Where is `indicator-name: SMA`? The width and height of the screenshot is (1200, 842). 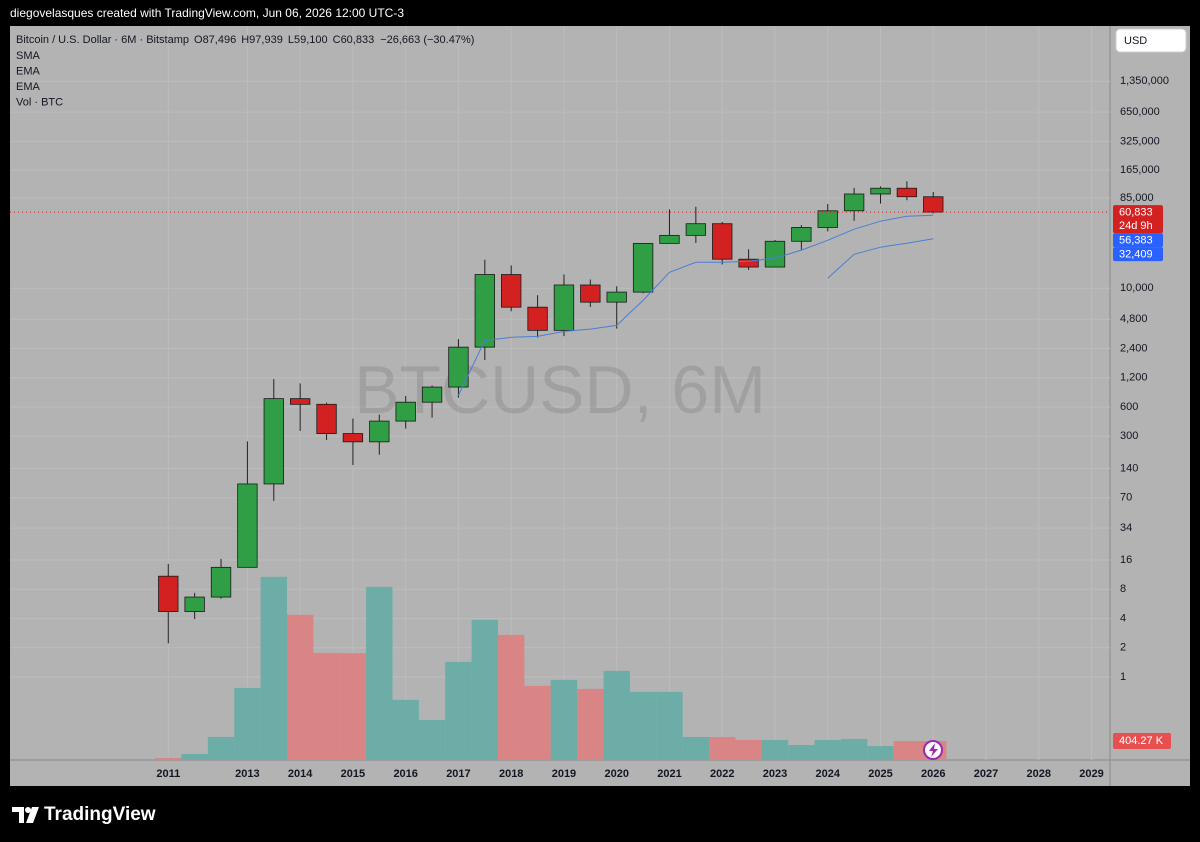
indicator-name: SMA is located at coordinates (28, 56).